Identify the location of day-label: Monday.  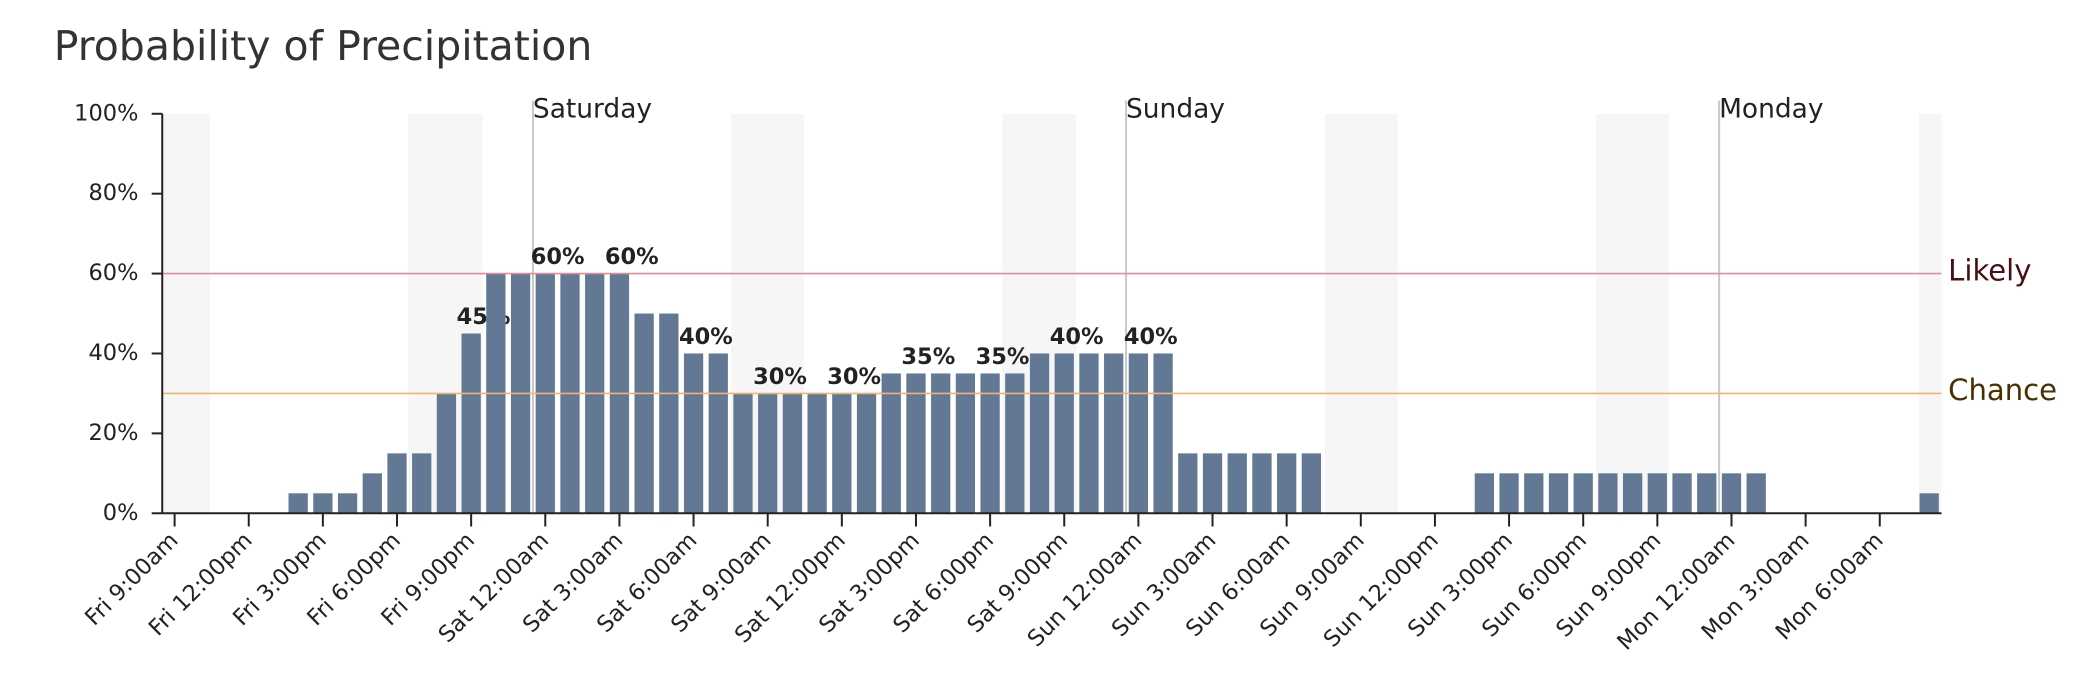
(1771, 108).